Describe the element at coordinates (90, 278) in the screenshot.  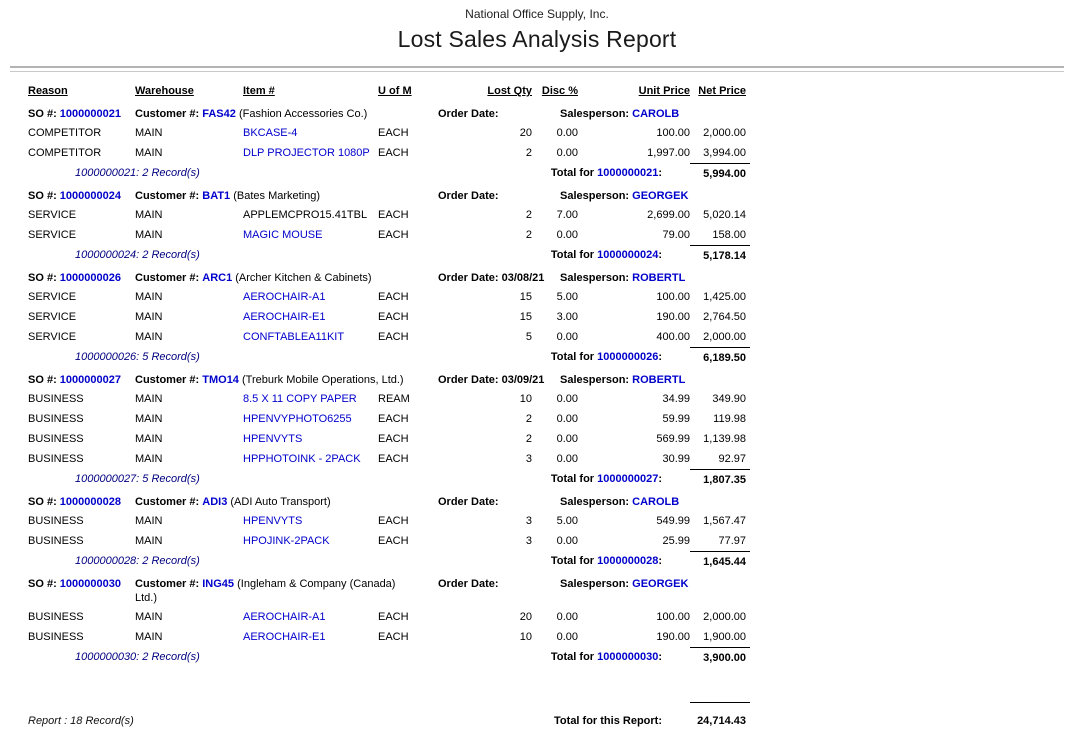
I see `so-number: 1000000026` at that location.